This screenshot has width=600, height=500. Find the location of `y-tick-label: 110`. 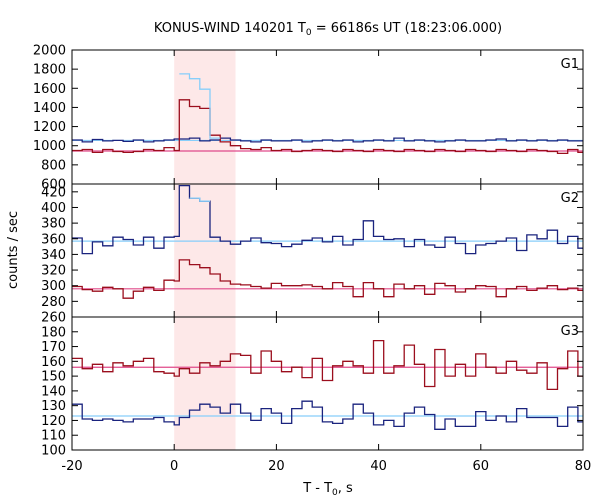

y-tick-label: 110 is located at coordinates (53, 436).